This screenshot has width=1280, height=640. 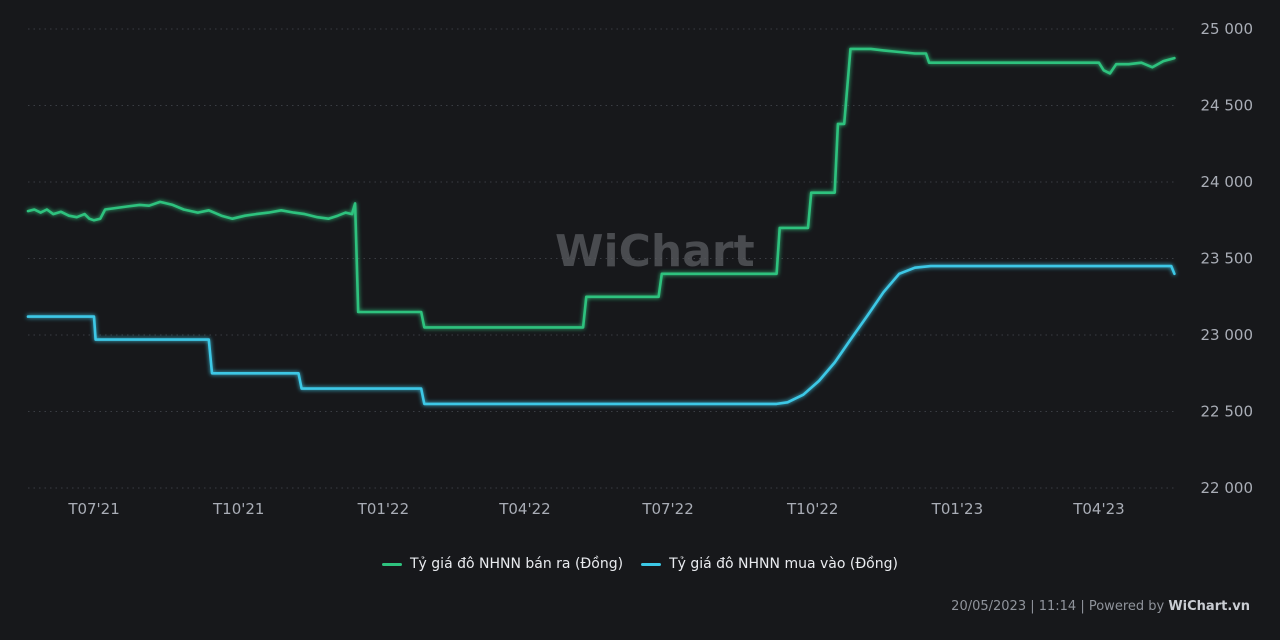 I want to click on legend-item-ban-ra: Tỷ giá đô NHNN bán ra (Đồng), so click(x=502, y=564).